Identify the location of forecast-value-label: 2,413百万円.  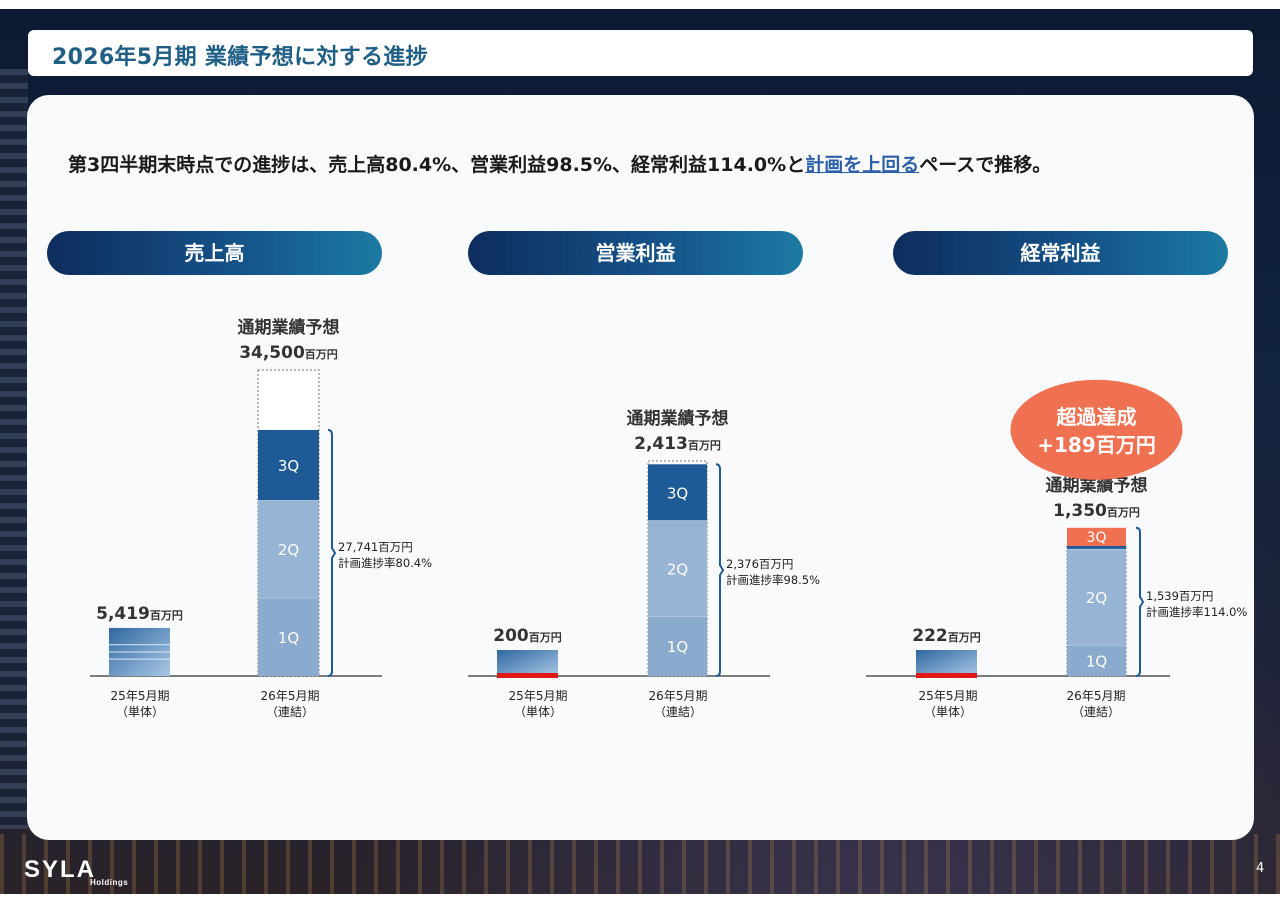
(677, 444).